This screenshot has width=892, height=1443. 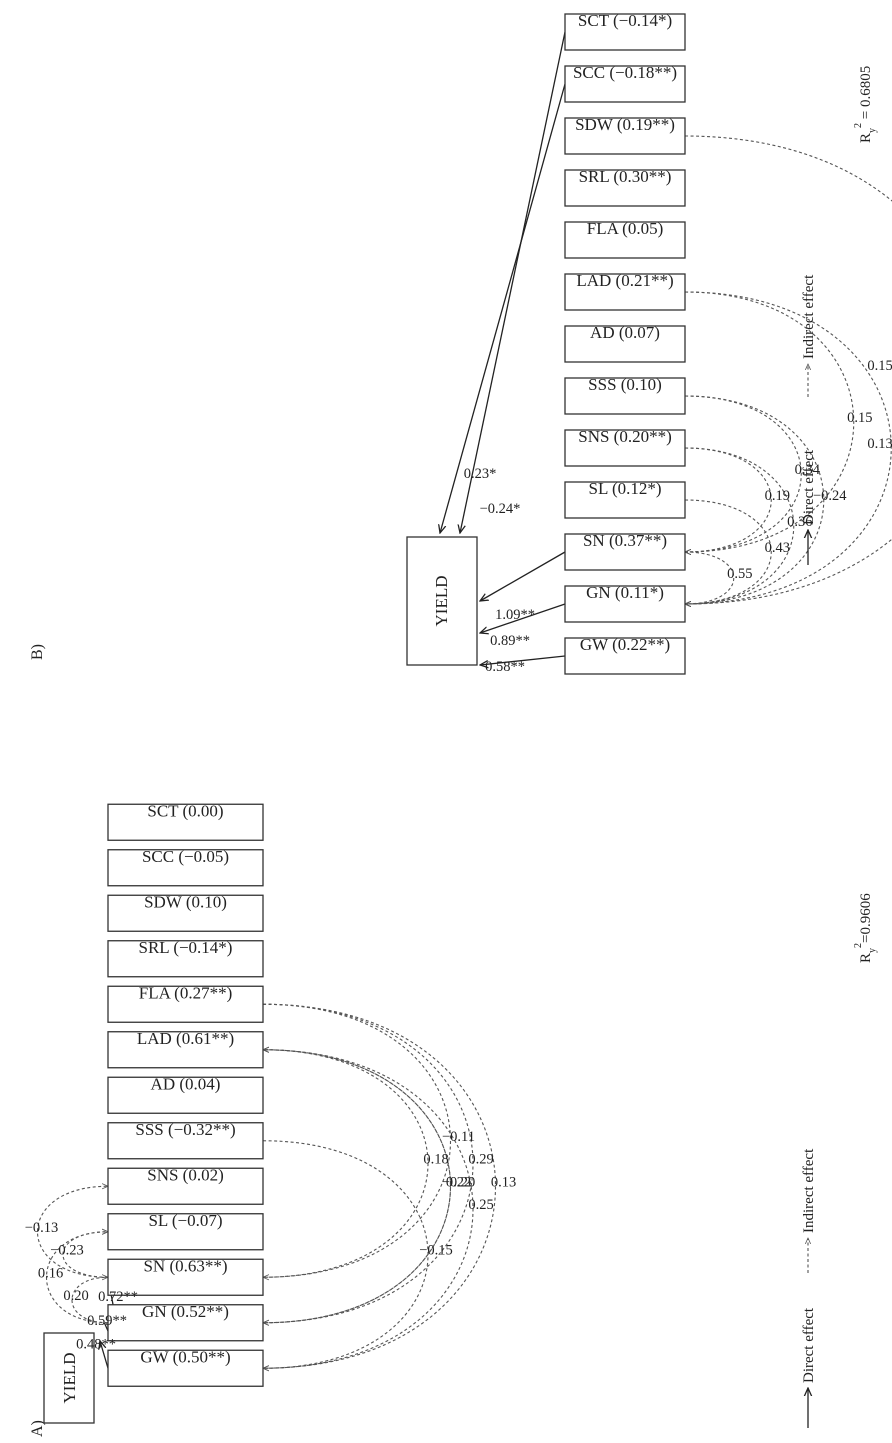 What do you see at coordinates (346, 1164) in the screenshot?
I see `panel-a-indirect-arrow-sn-lad` at bounding box center [346, 1164].